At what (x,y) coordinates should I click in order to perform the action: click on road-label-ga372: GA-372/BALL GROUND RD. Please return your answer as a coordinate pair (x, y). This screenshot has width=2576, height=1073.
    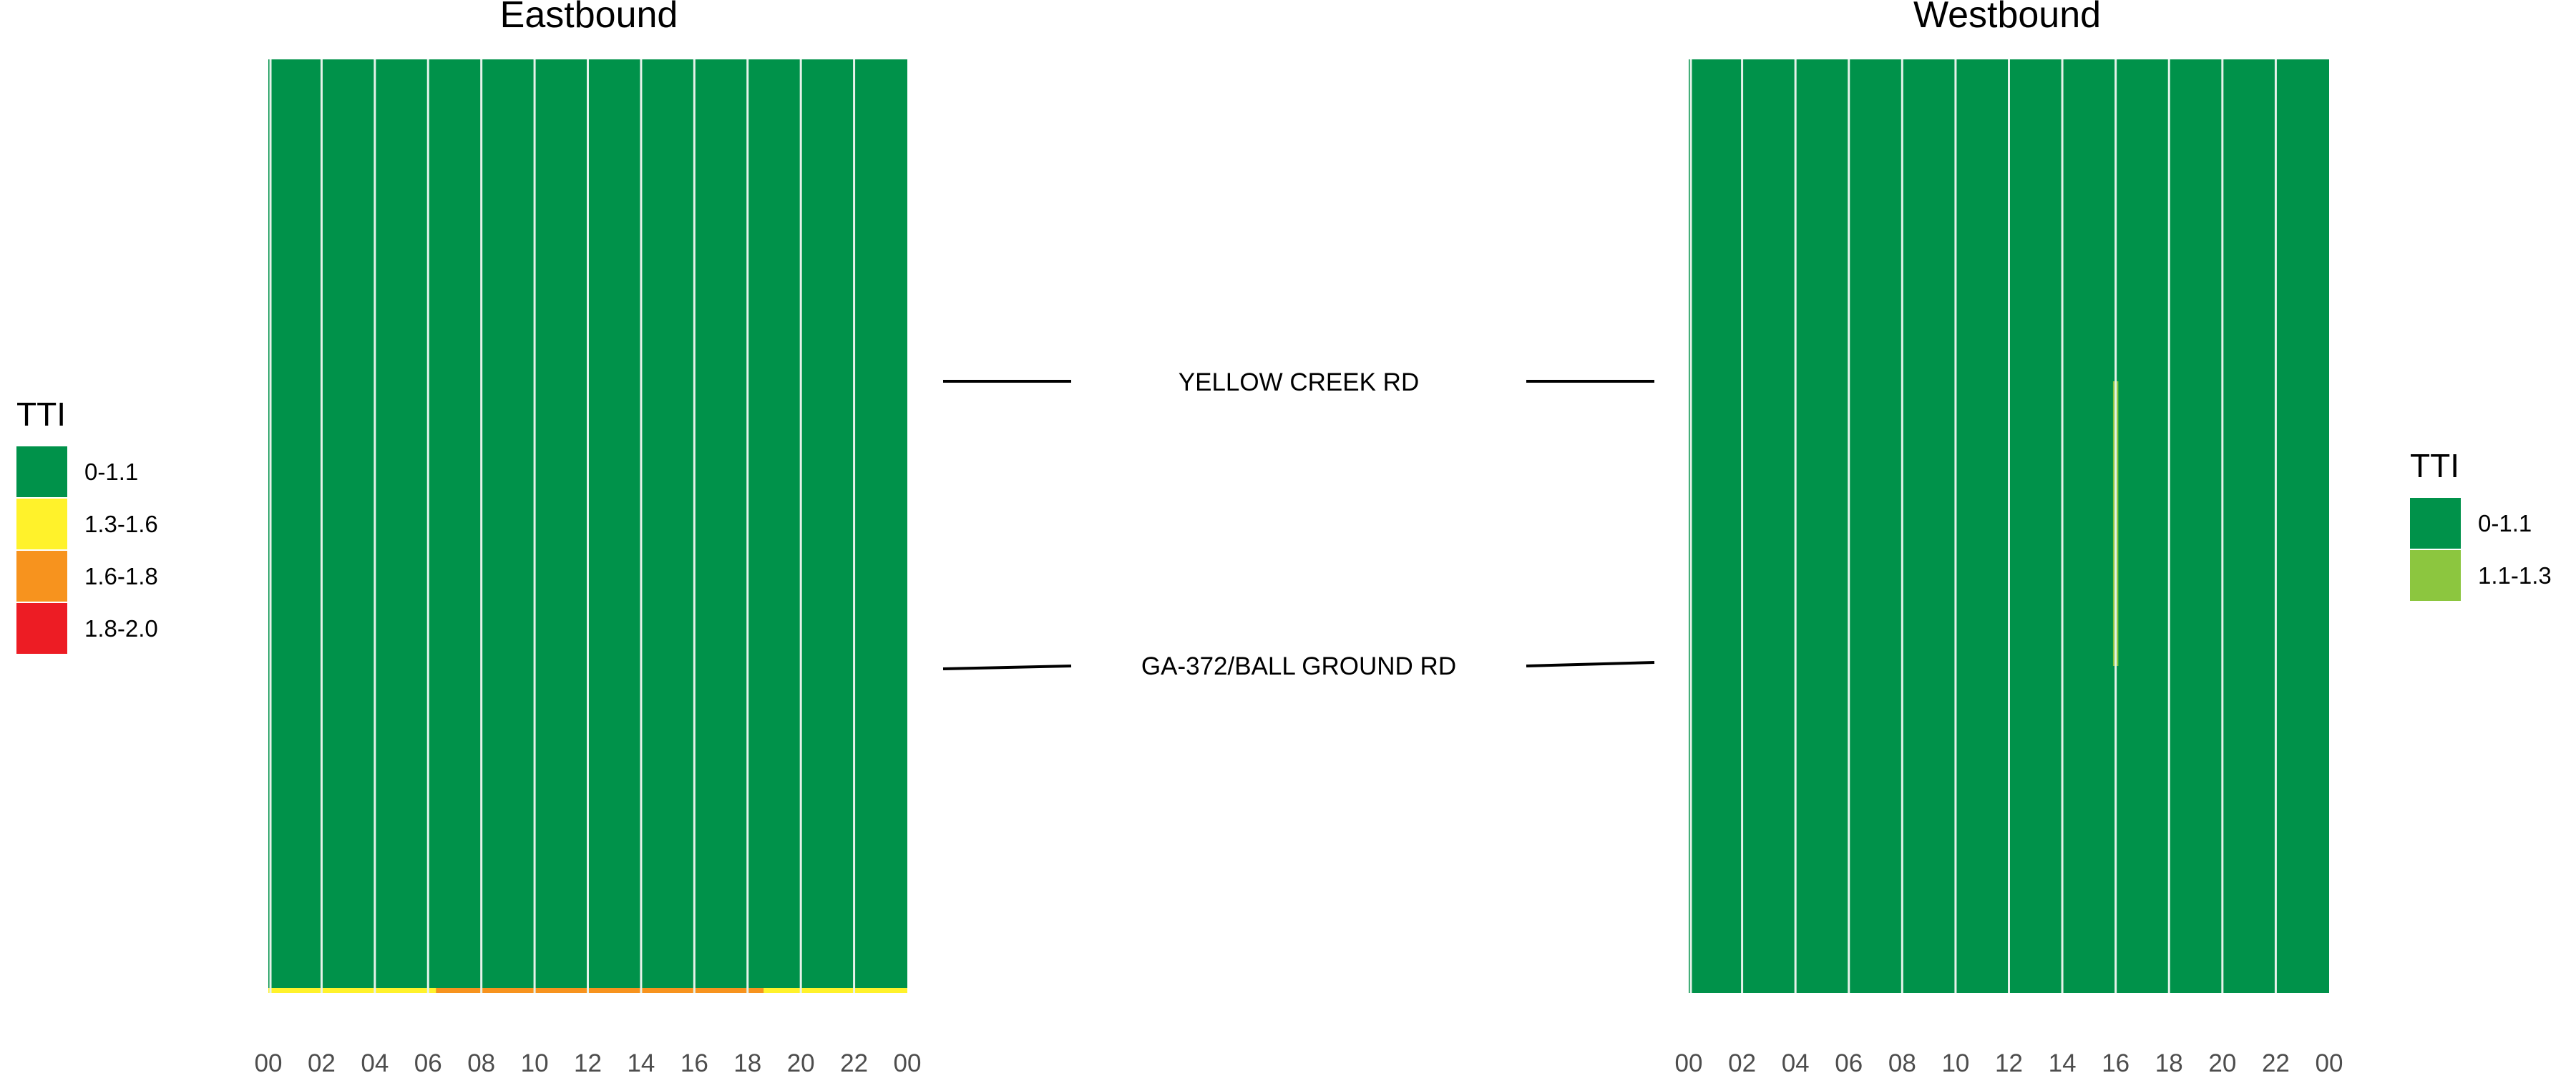
    Looking at the image, I should click on (1298, 666).